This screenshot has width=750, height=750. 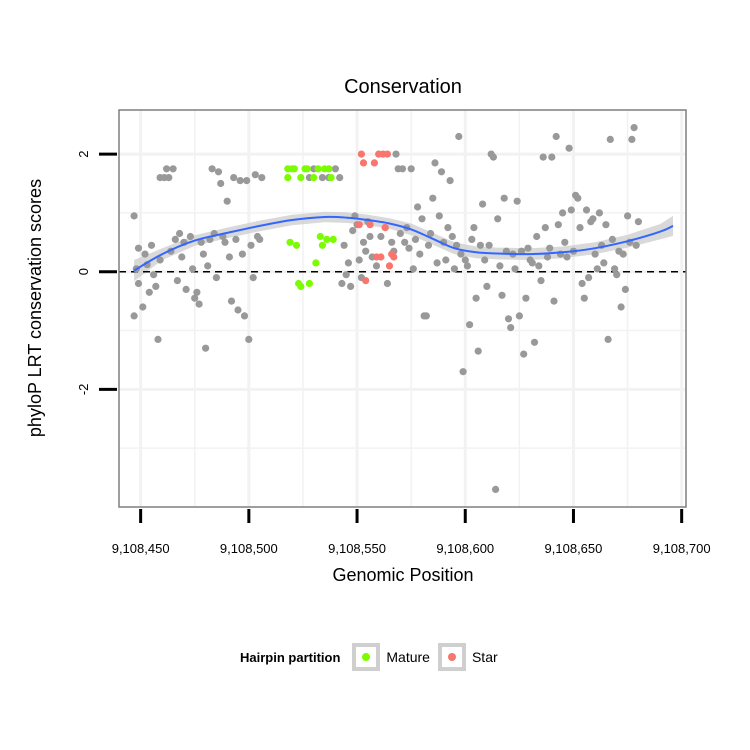 I want to click on confidence-band, so click(x=404, y=246).